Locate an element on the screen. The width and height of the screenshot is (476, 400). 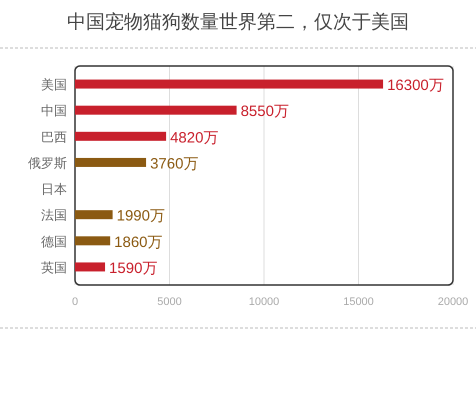
y-tick-label: 德国 is located at coordinates (54, 241).